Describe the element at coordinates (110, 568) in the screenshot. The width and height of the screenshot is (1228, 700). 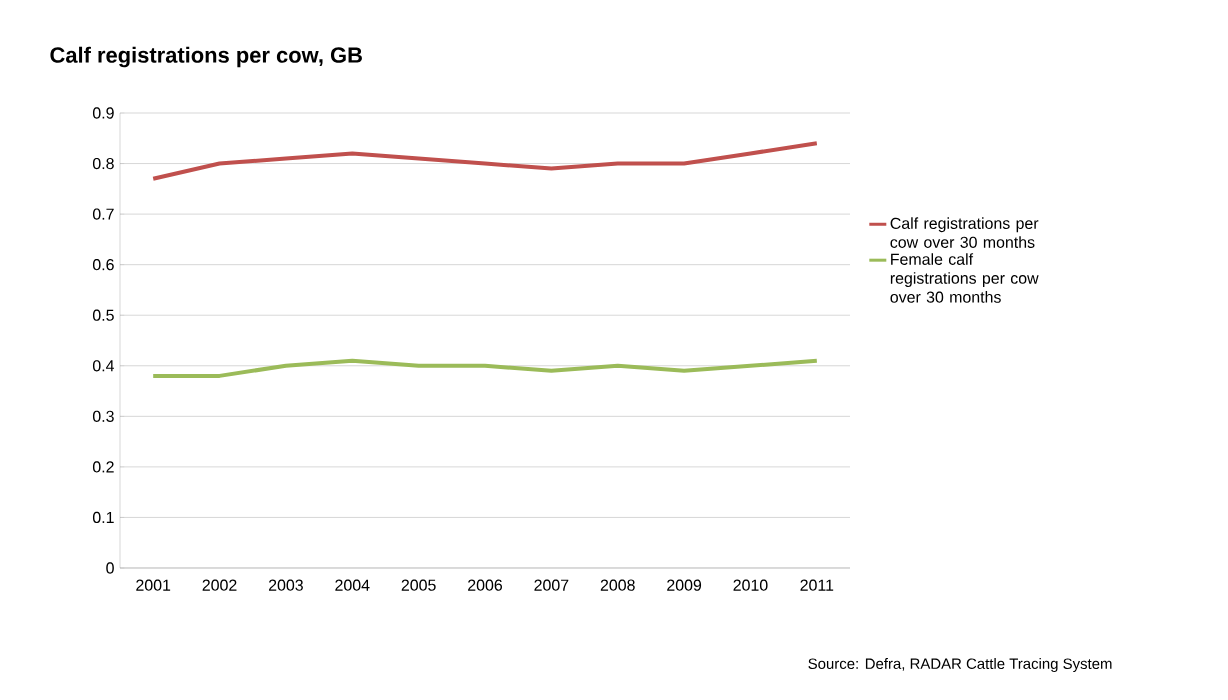
I see `y-tick-label: 0` at that location.